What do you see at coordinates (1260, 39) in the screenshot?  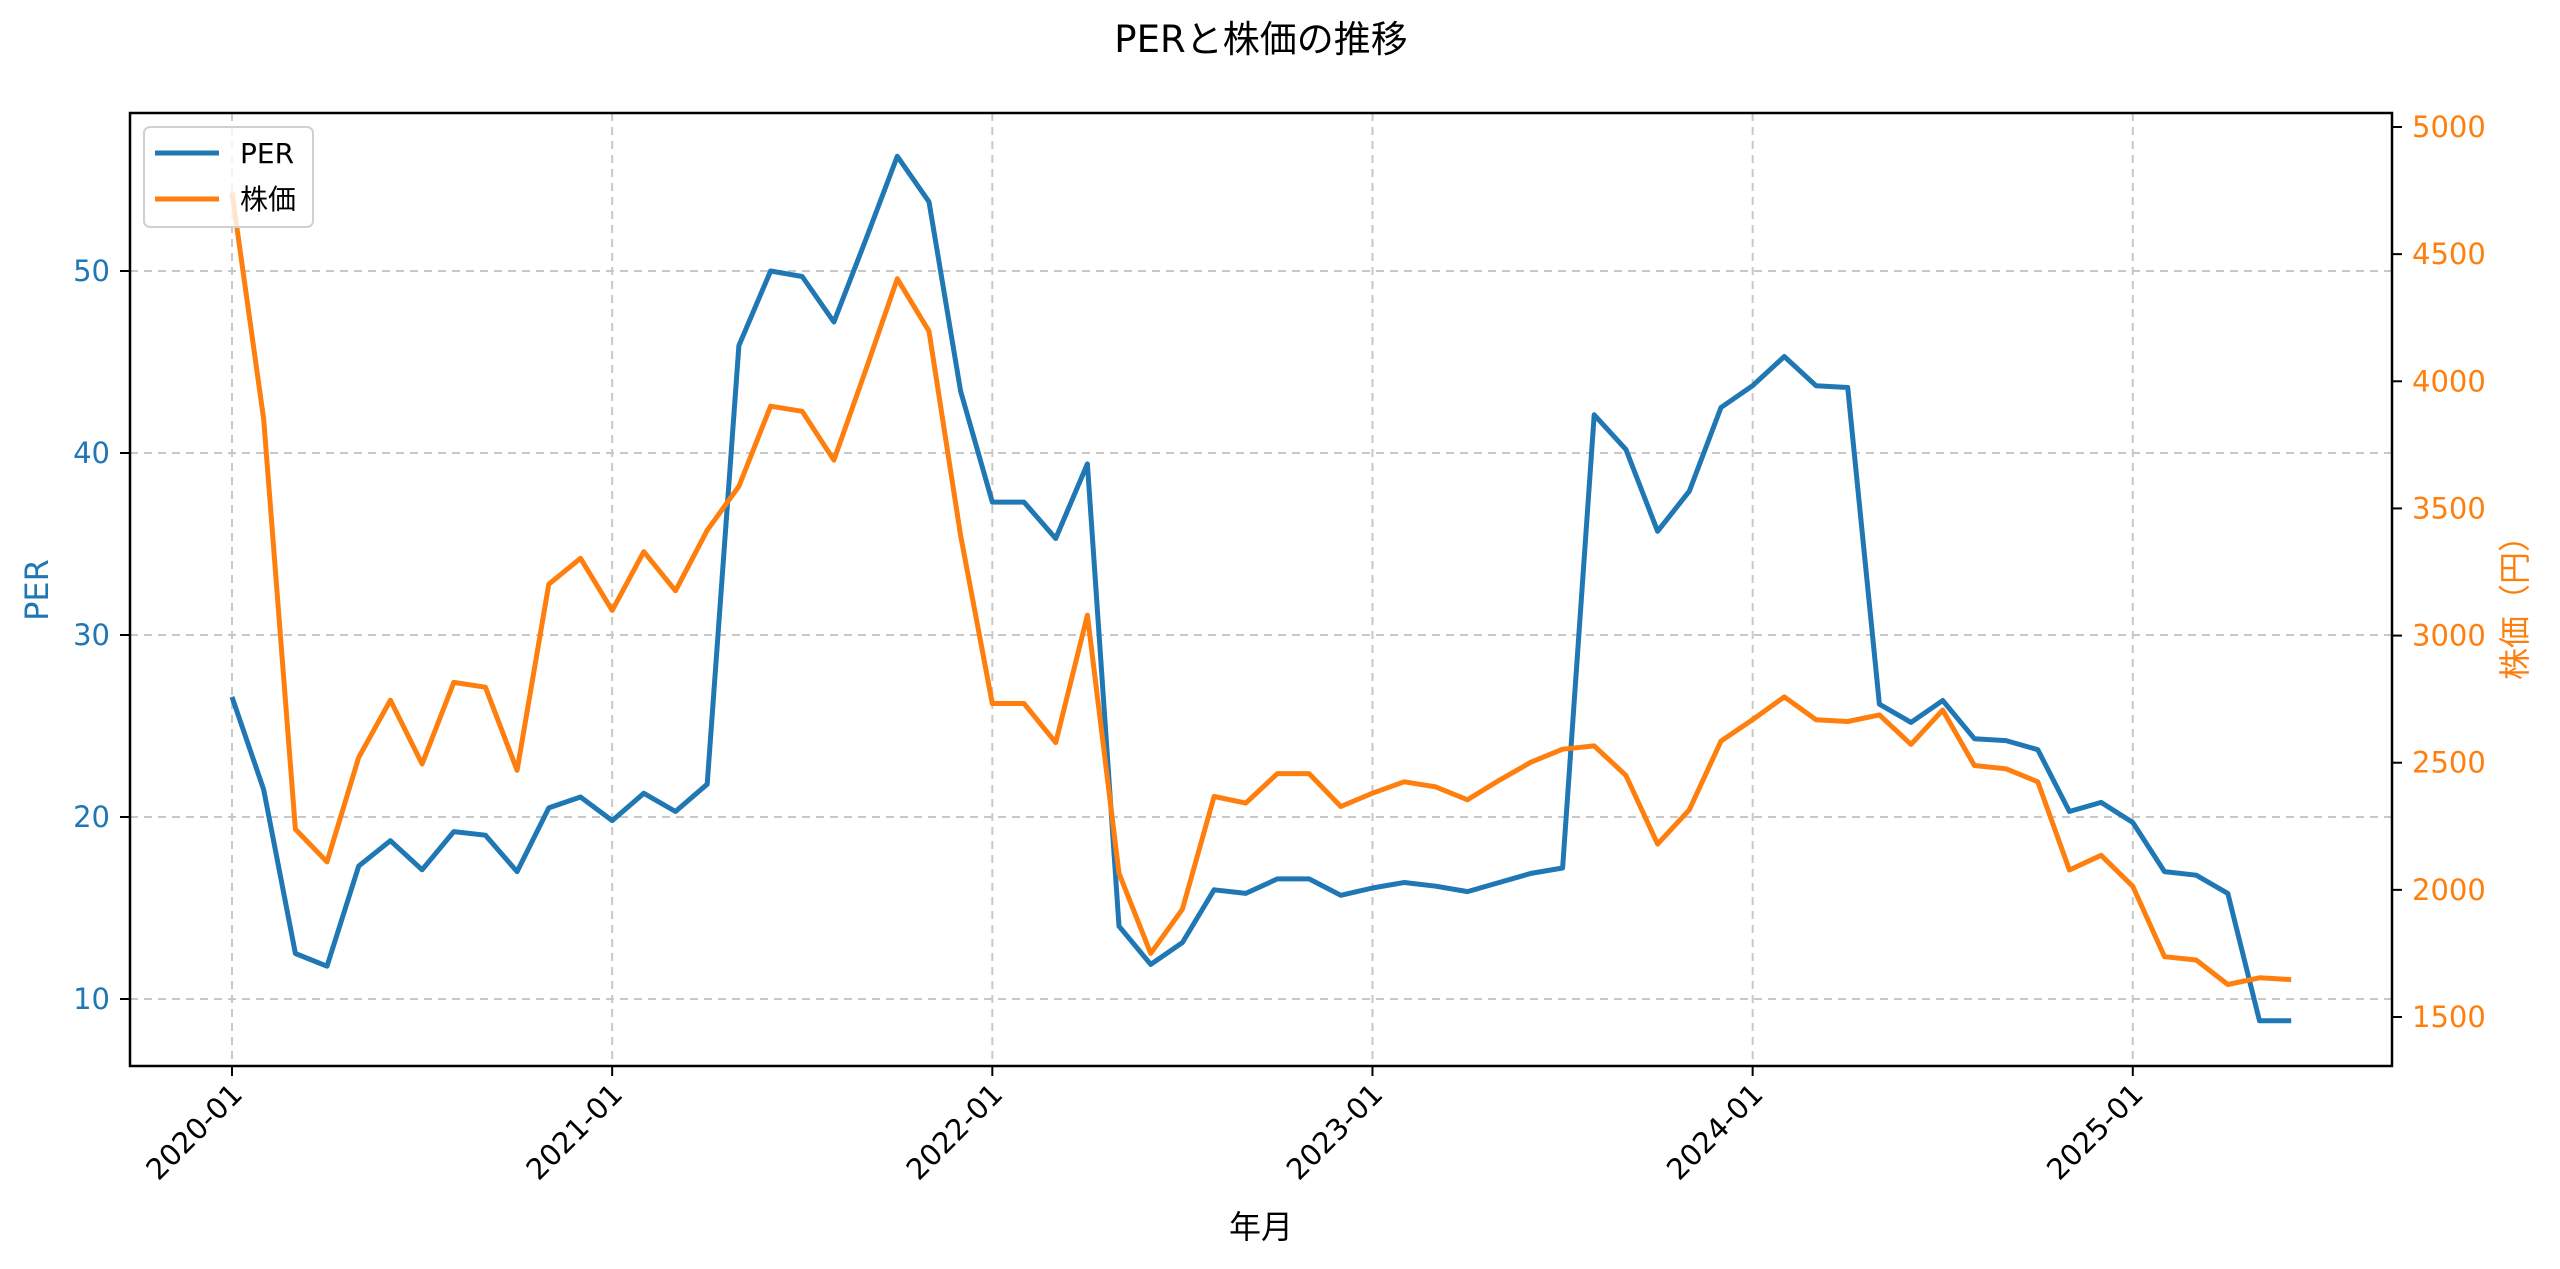 I see `chart-title: PERと株価の推移` at bounding box center [1260, 39].